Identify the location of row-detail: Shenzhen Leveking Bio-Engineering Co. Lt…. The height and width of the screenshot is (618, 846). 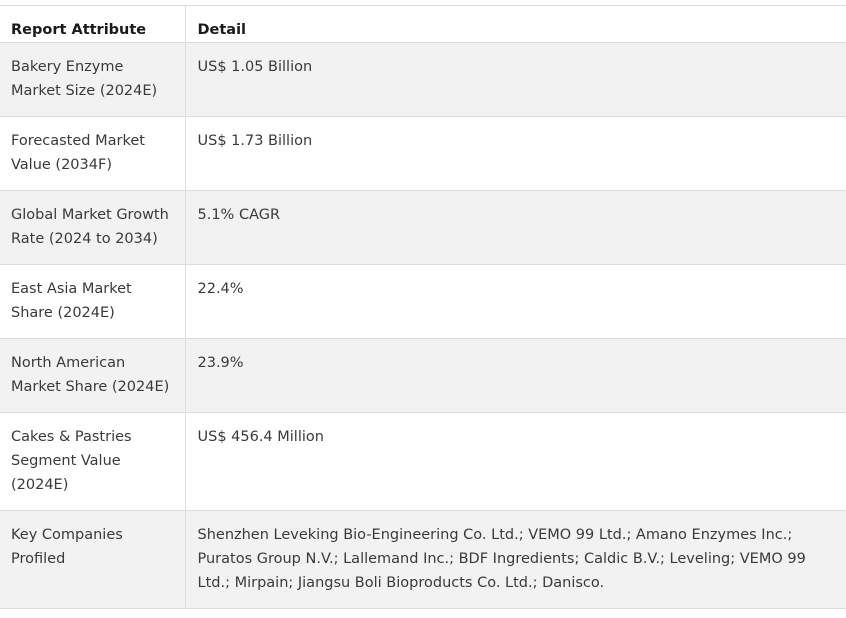
(515, 559).